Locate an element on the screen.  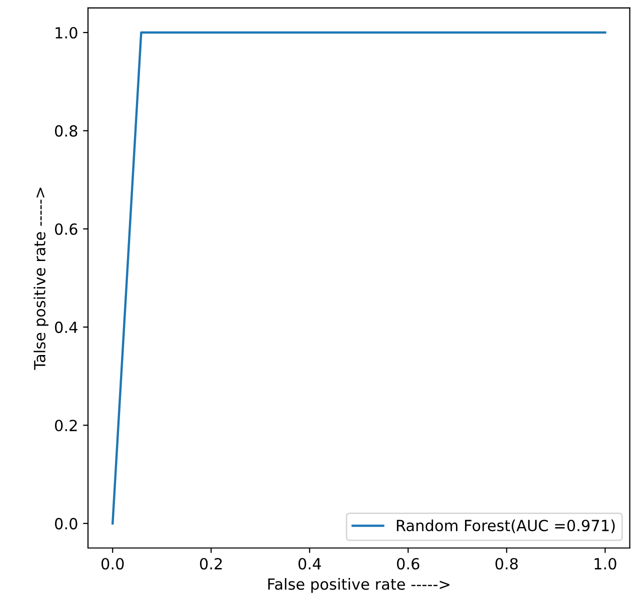
y-tick-label: 1.0 is located at coordinates (67, 32).